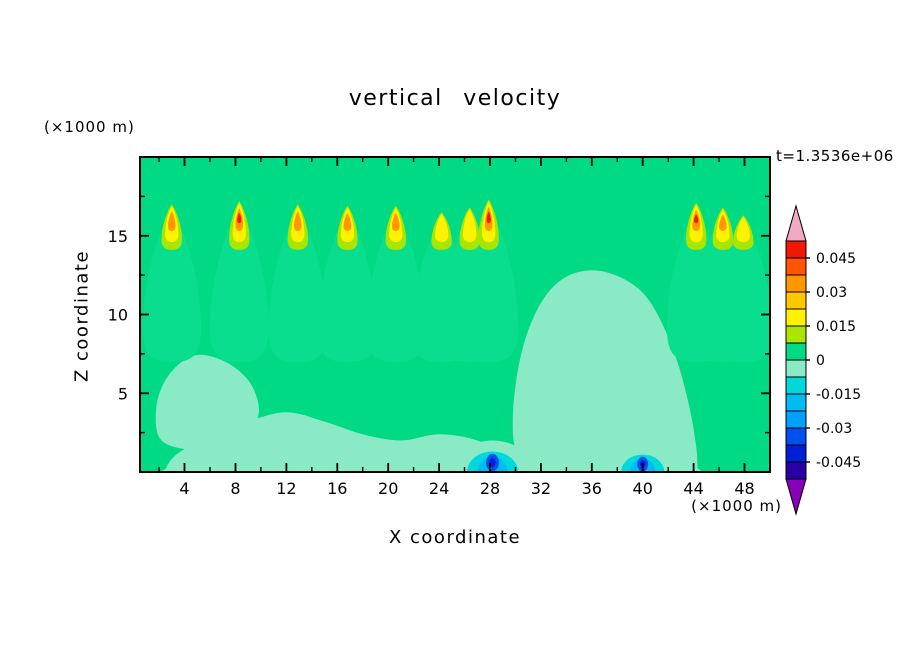 The image size is (904, 654). What do you see at coordinates (836, 327) in the screenshot?
I see `colorbar-label: 0.015` at bounding box center [836, 327].